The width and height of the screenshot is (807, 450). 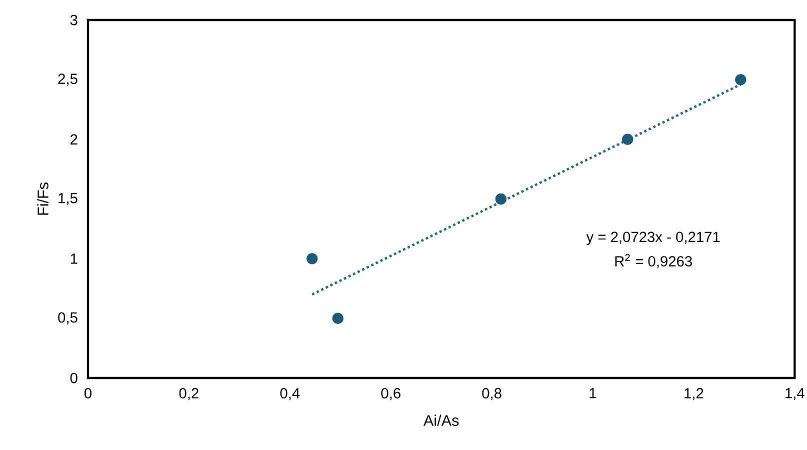 What do you see at coordinates (74, 259) in the screenshot?
I see `y-tick-label: 1` at bounding box center [74, 259].